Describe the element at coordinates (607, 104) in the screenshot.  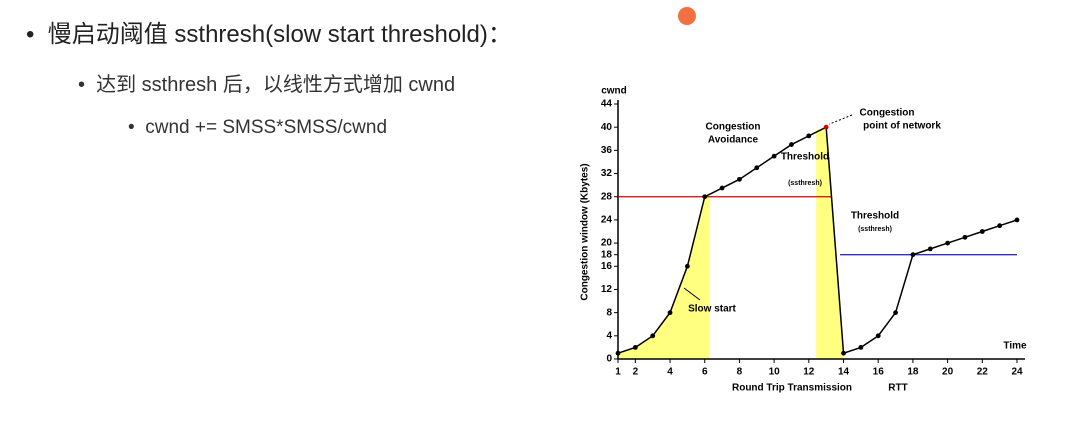
I see `y-tick-label: 44` at that location.